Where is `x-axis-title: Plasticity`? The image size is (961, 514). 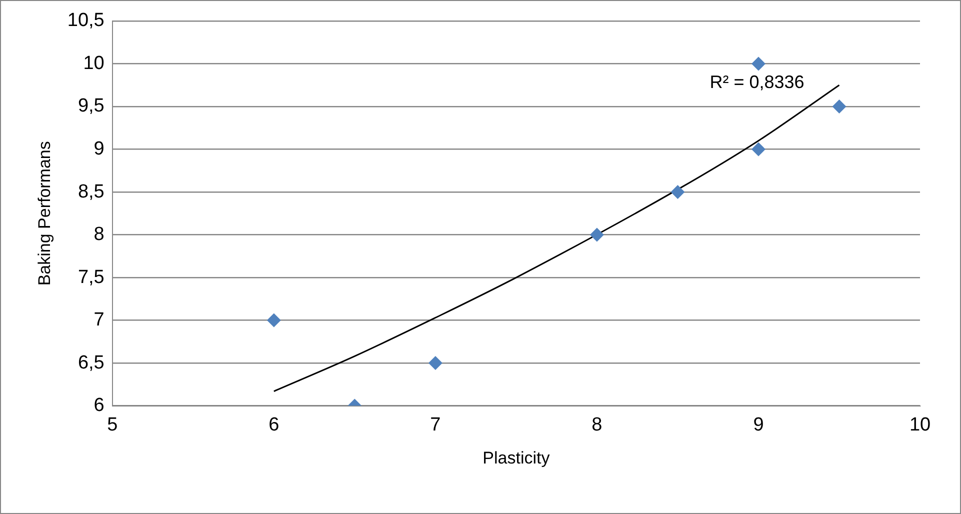
x-axis-title: Plasticity is located at coordinates (516, 458).